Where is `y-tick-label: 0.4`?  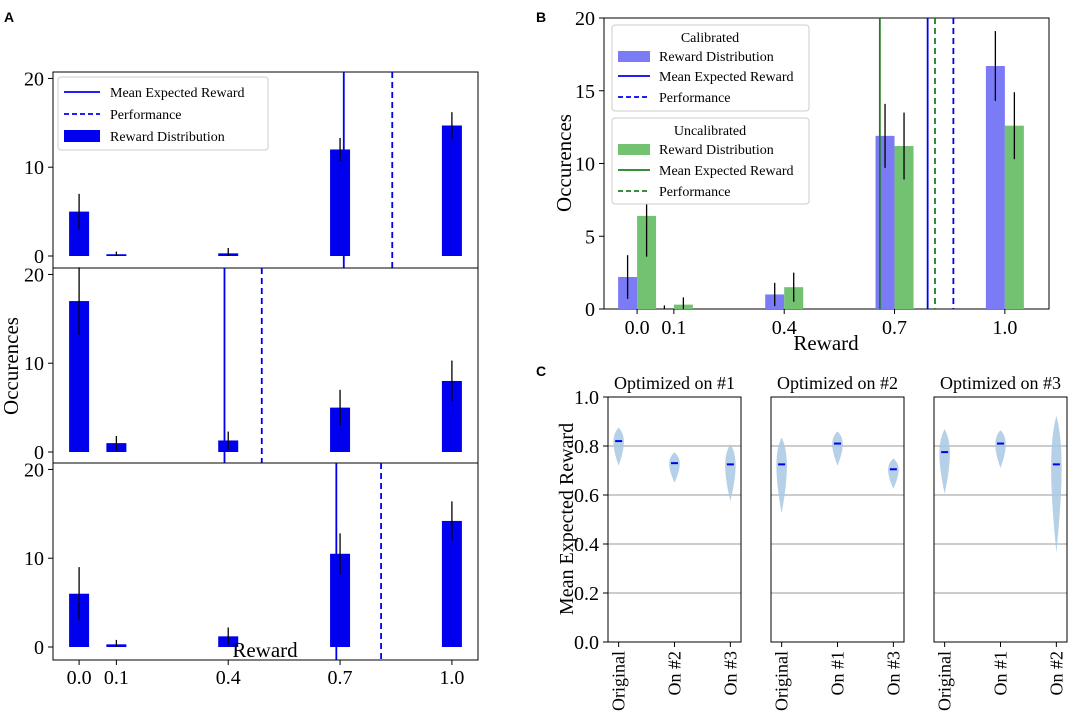 y-tick-label: 0.4 is located at coordinates (586, 545).